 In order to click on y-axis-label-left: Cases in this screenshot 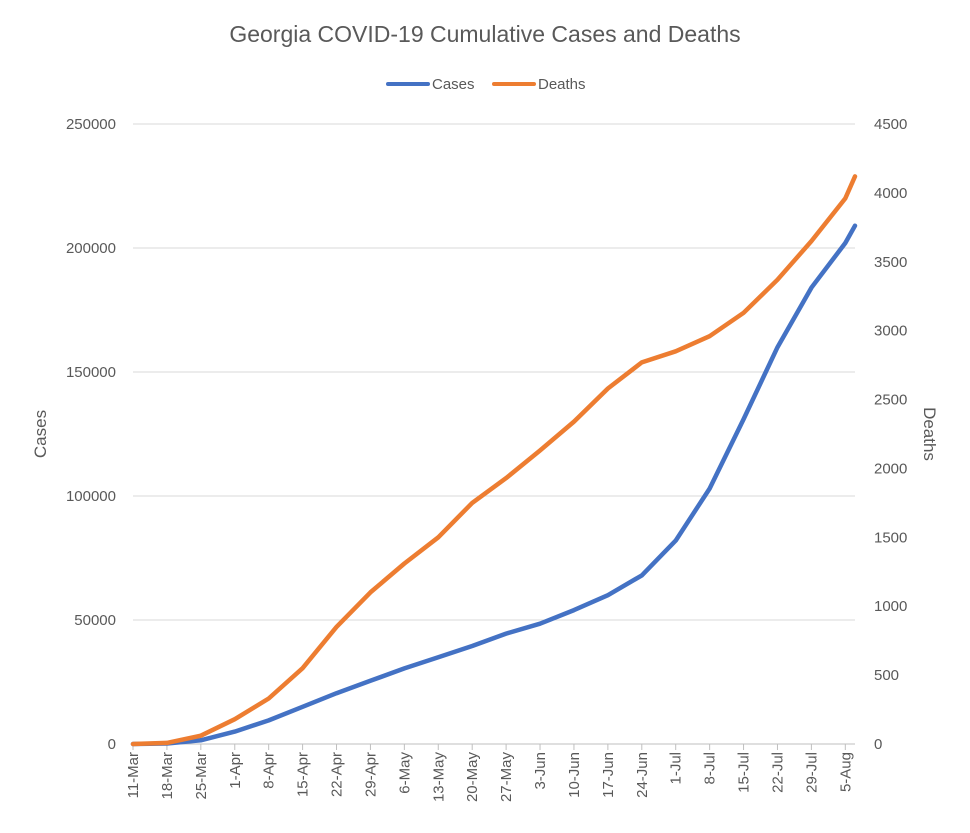, I will do `click(40, 434)`.